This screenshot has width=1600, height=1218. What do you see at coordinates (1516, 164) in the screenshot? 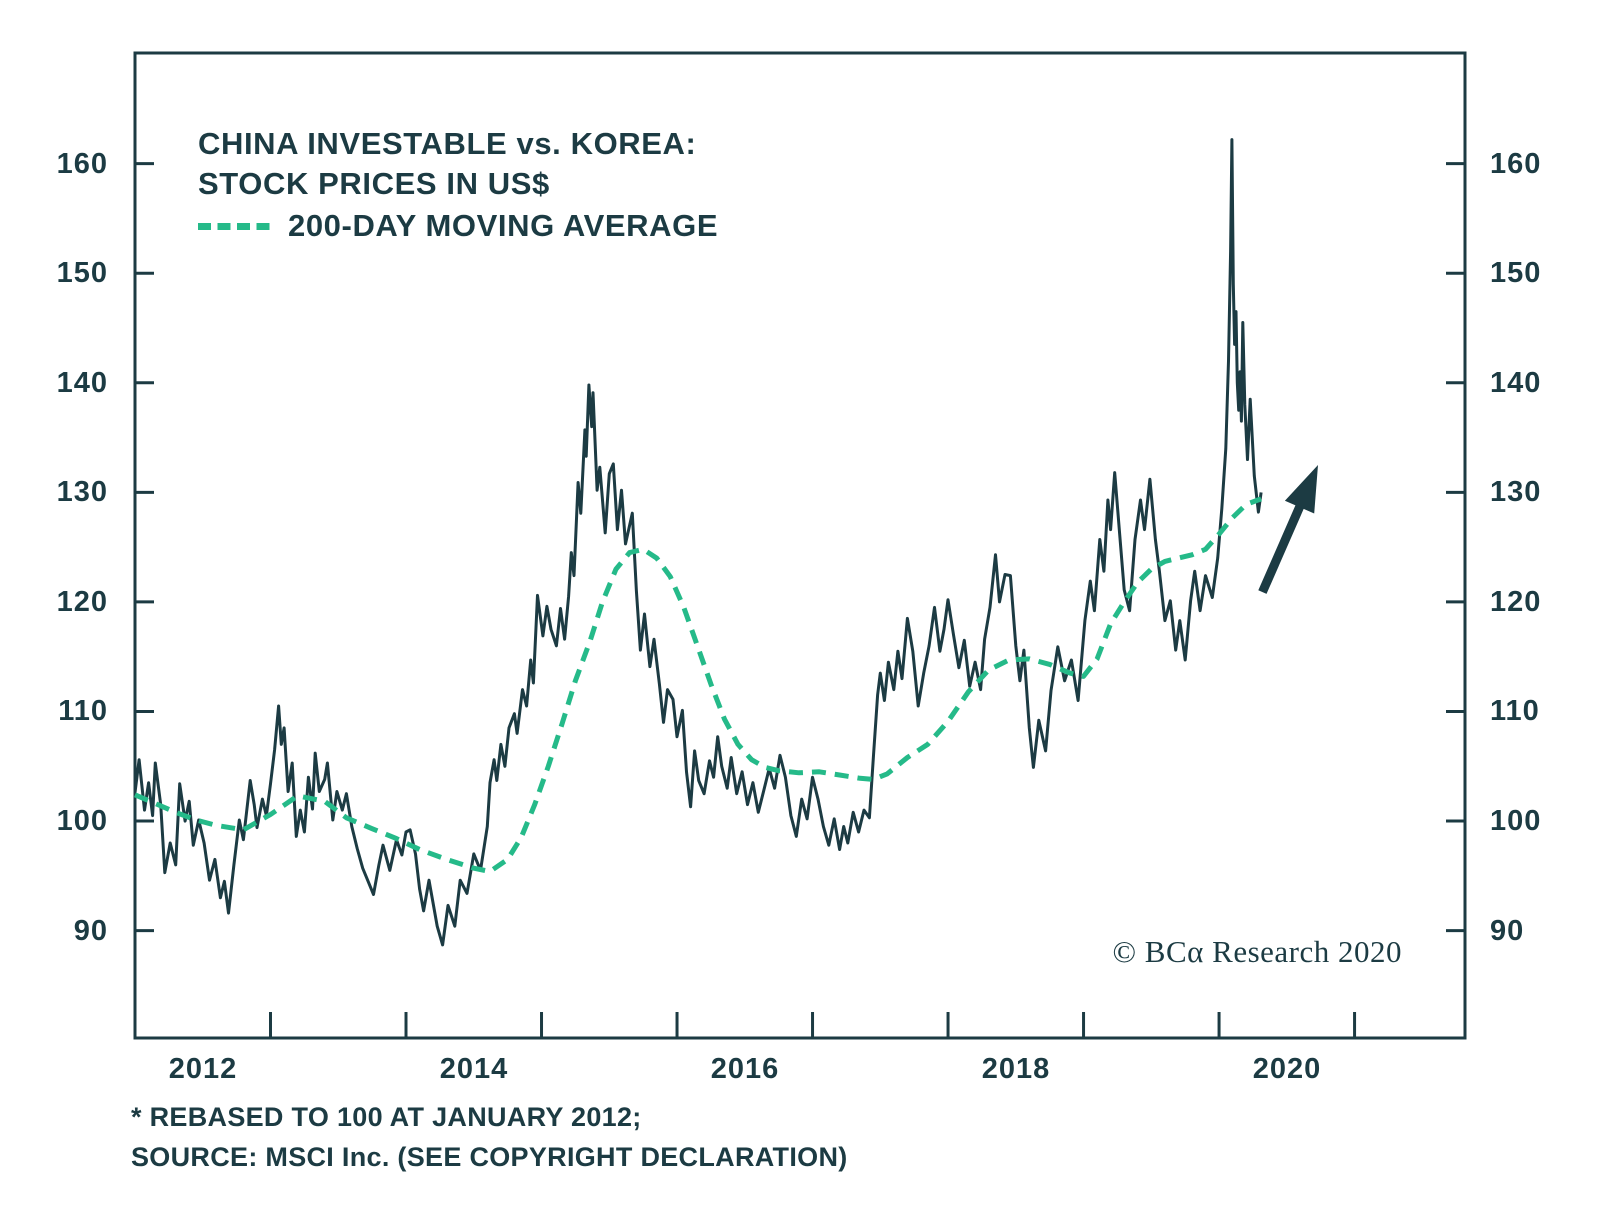
I see `y-axis-label-right: 160` at bounding box center [1516, 164].